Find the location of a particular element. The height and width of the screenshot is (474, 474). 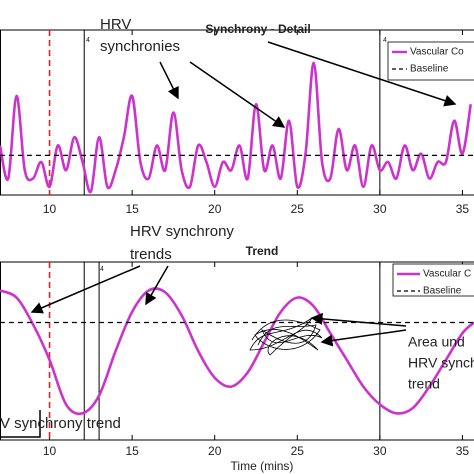

legend-label: Vascular C is located at coordinates (447, 274).